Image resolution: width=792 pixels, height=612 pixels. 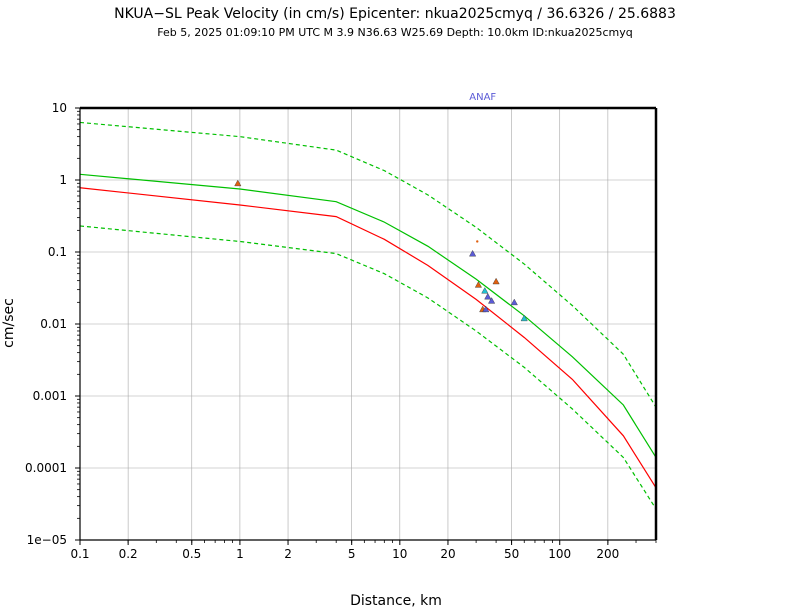 What do you see at coordinates (79, 554) in the screenshot?
I see `x-tick-label: 0.1` at bounding box center [79, 554].